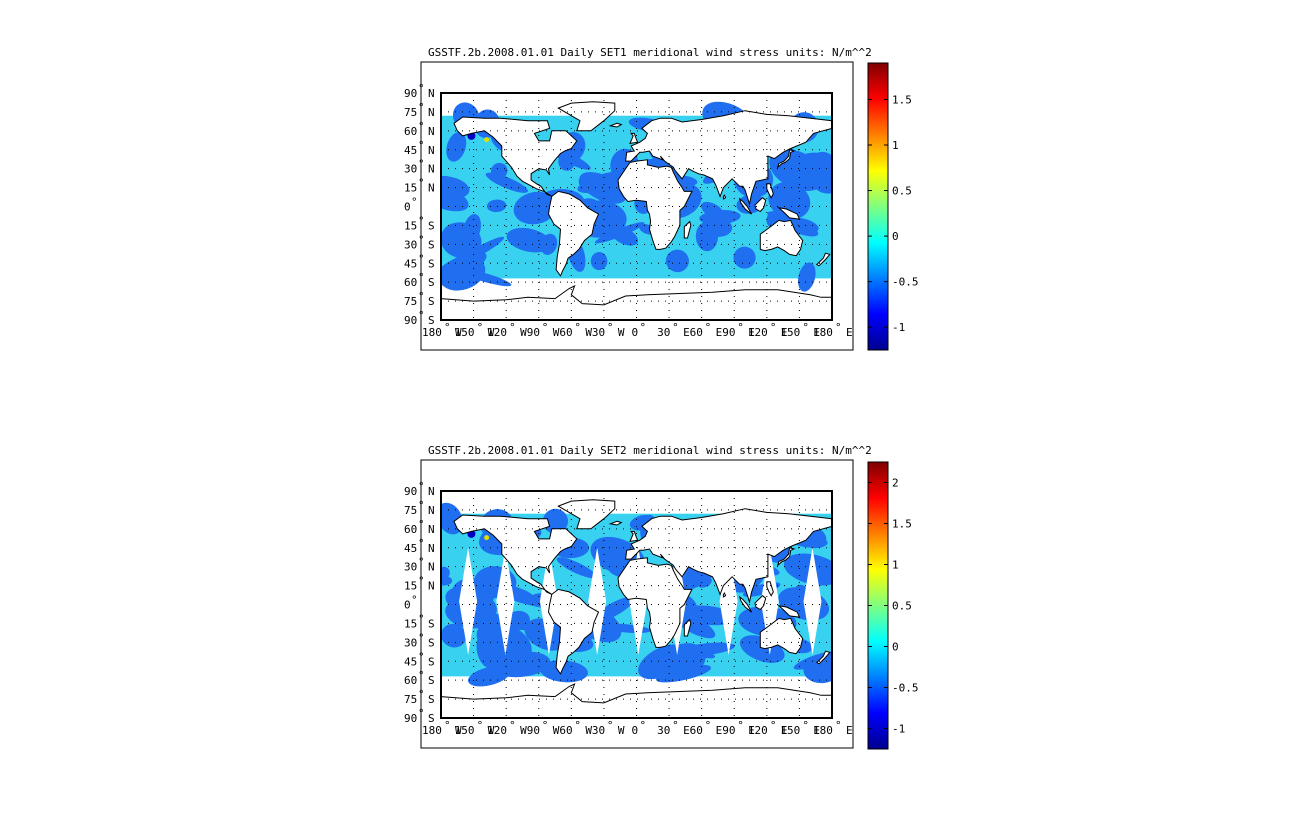 The width and height of the screenshot is (1295, 840). I want to click on lat-tick-label: 90, so click(410, 93).